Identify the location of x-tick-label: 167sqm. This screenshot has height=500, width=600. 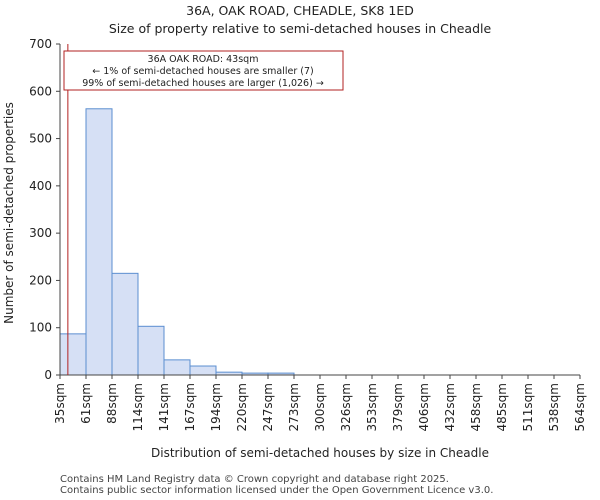
(190, 407).